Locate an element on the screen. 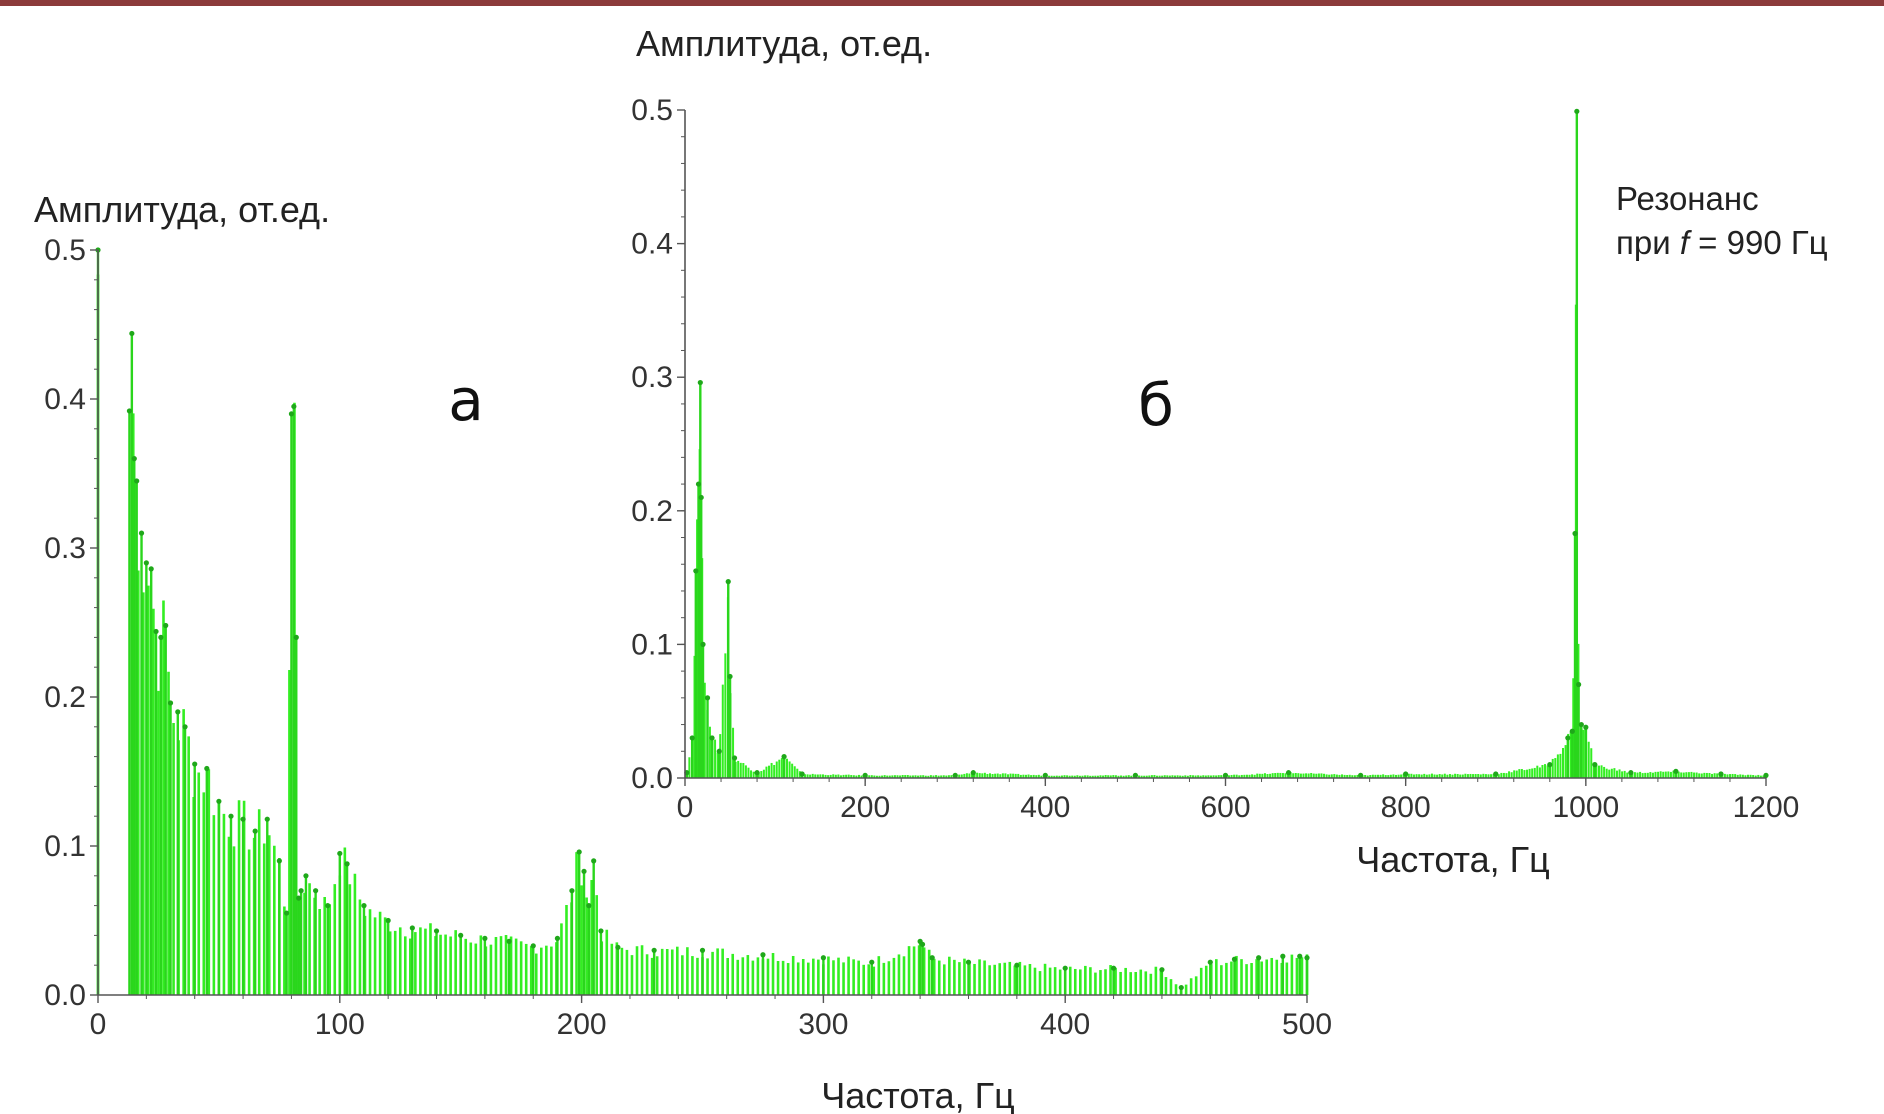  resonance-note-line2: при f = 990 Гц is located at coordinates (1722, 242).